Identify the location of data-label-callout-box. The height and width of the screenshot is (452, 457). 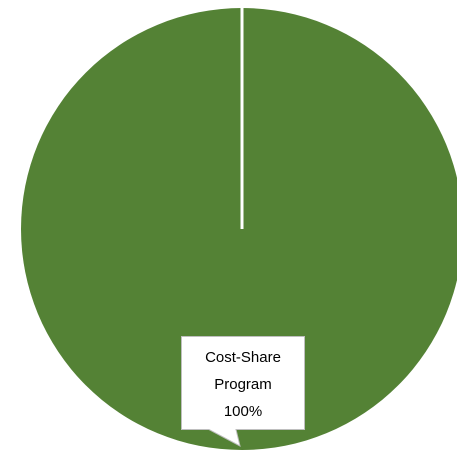
(243, 391).